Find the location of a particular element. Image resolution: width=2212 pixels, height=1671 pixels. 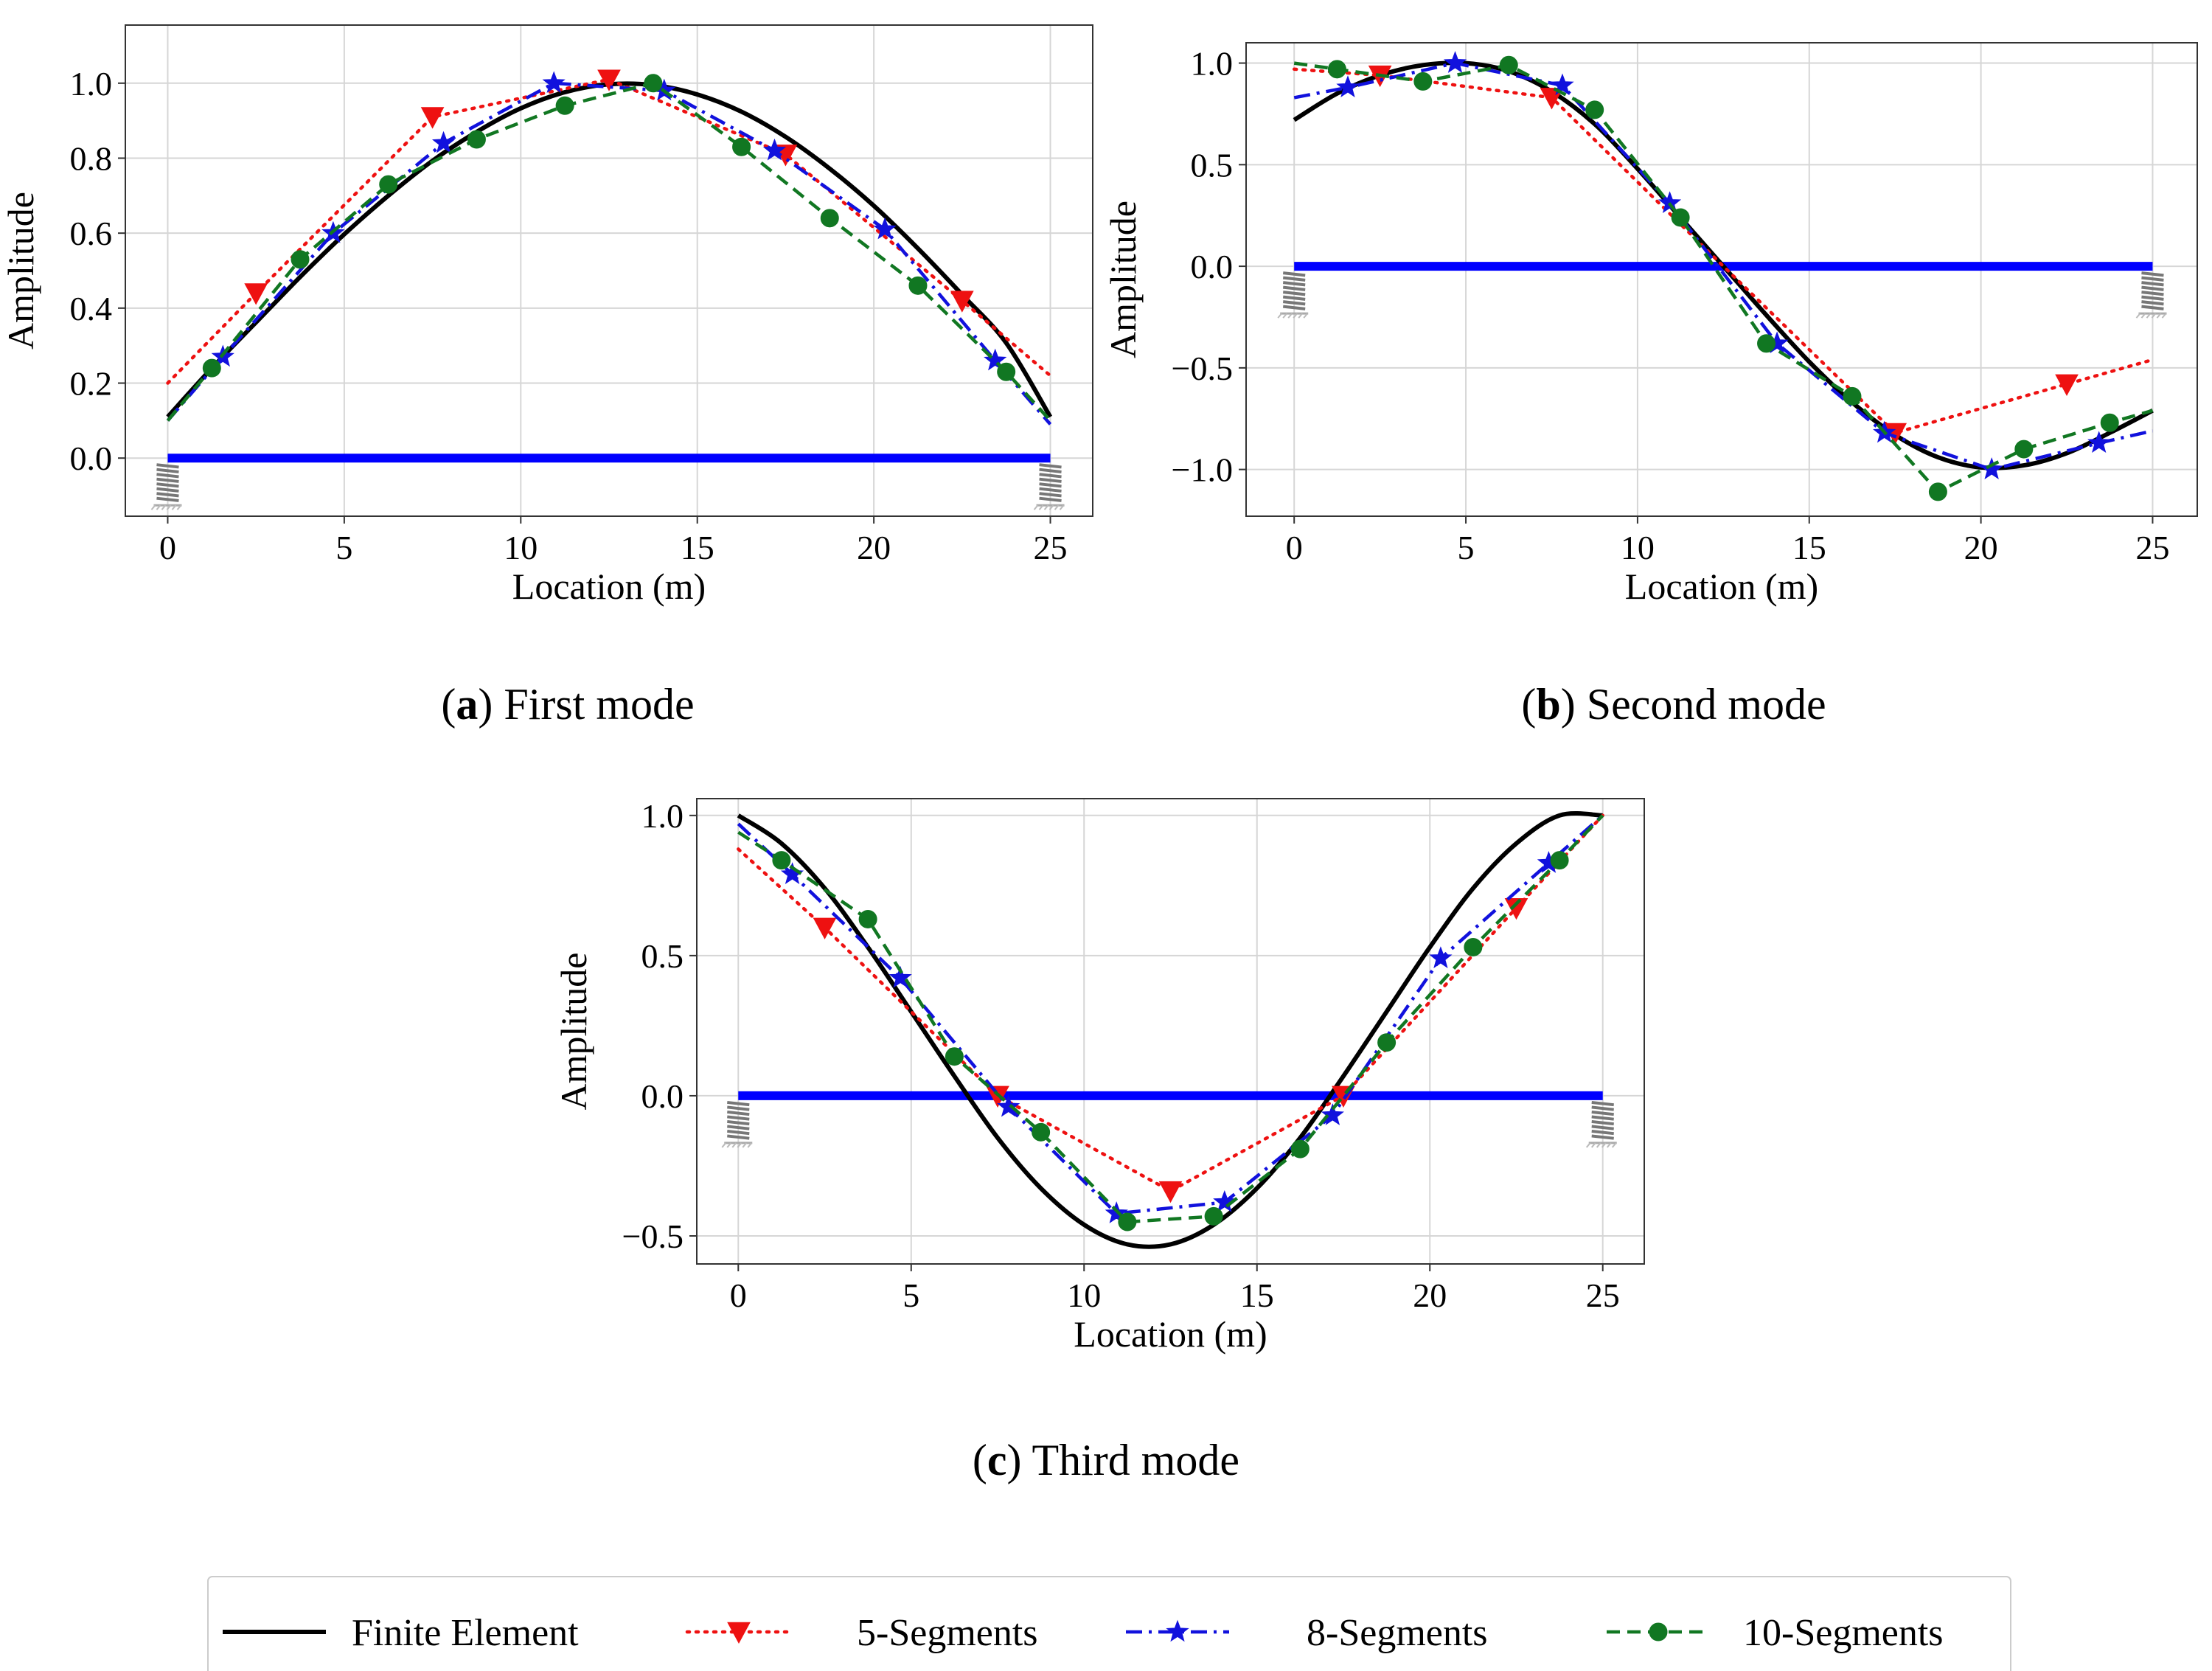

y-tick-label: 0.2 is located at coordinates (91, 384).